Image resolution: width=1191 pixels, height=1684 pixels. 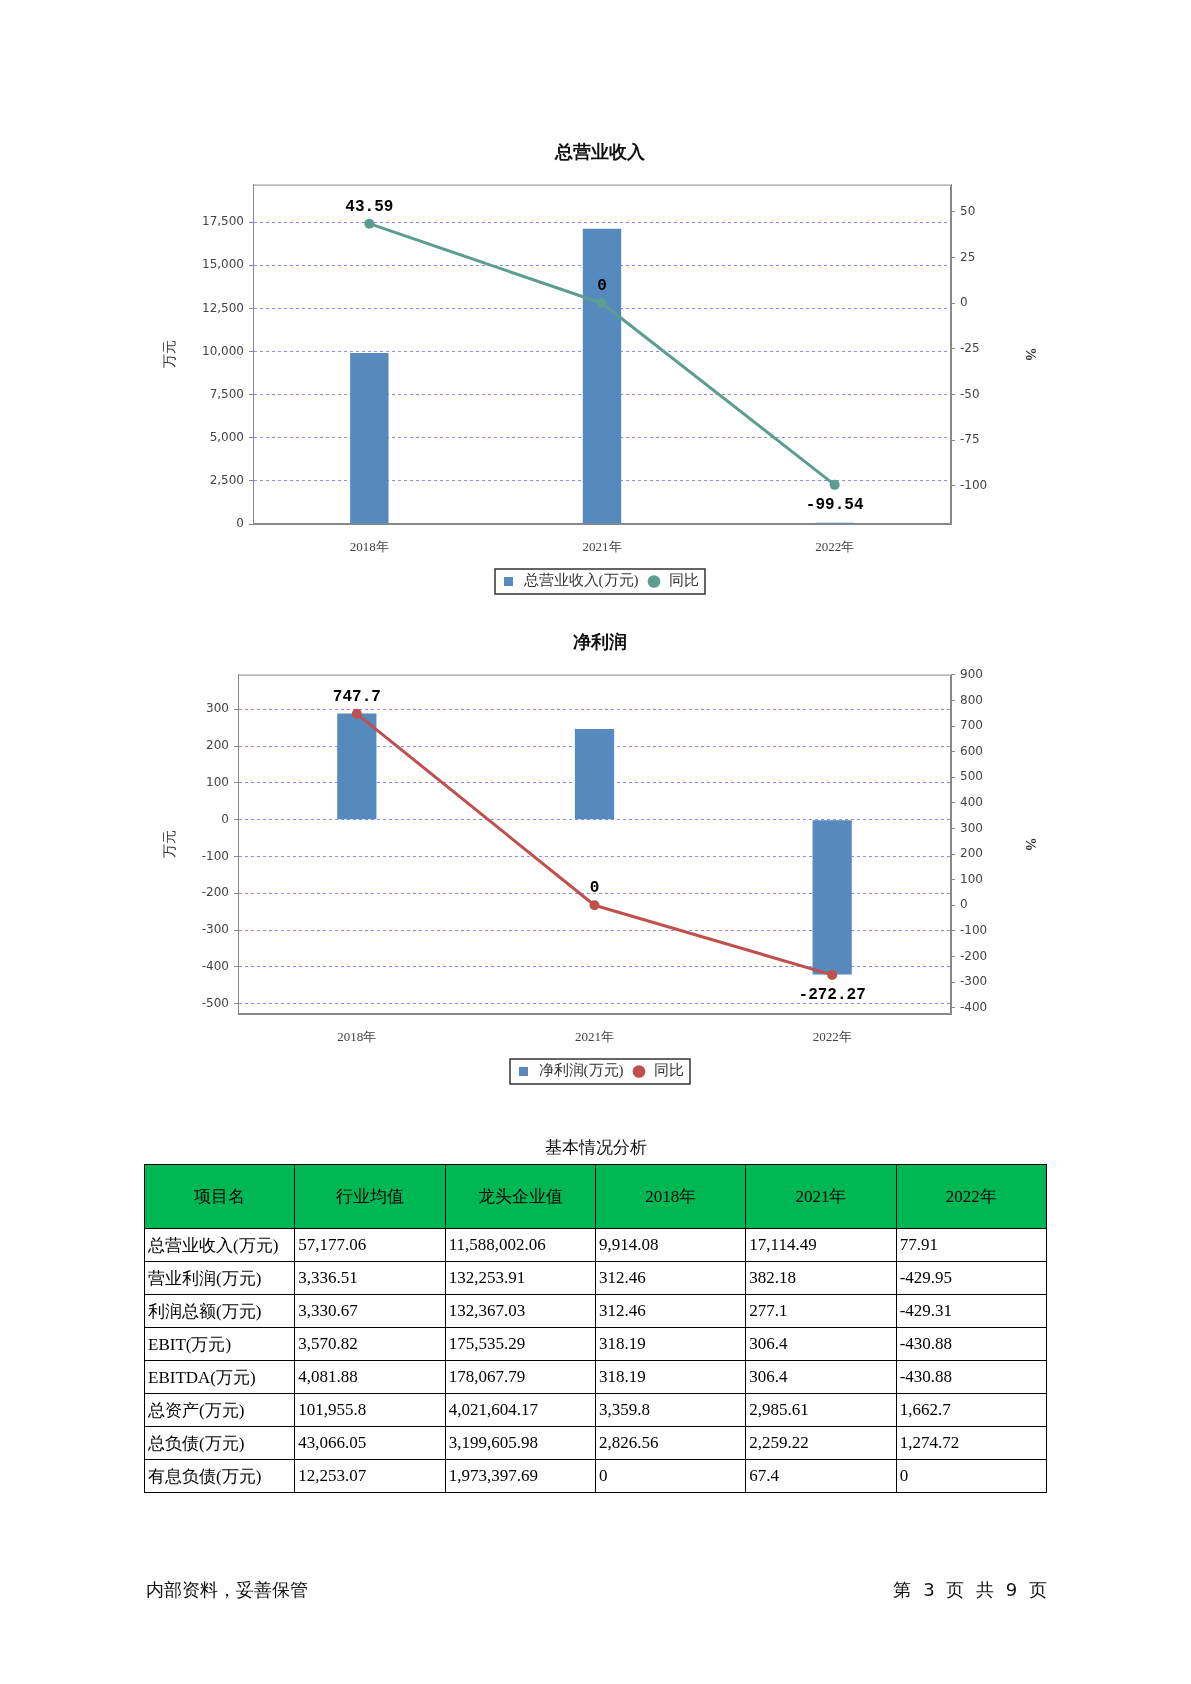 What do you see at coordinates (213, 1245) in the screenshot?
I see `category-label: 总营业收入(万元)` at bounding box center [213, 1245].